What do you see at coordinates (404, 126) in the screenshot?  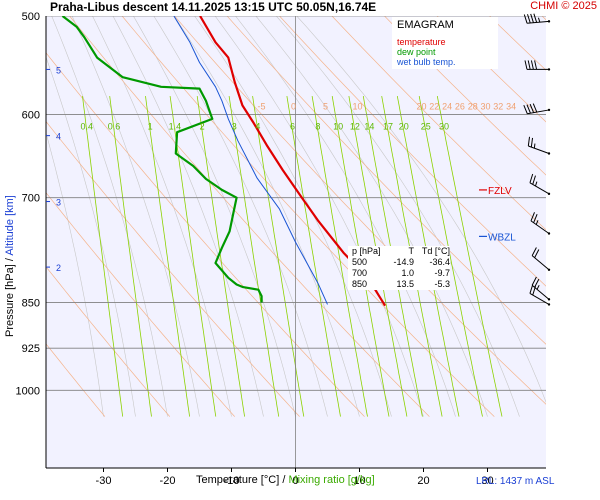 I see `mixing-ratio-label: 20` at bounding box center [404, 126].